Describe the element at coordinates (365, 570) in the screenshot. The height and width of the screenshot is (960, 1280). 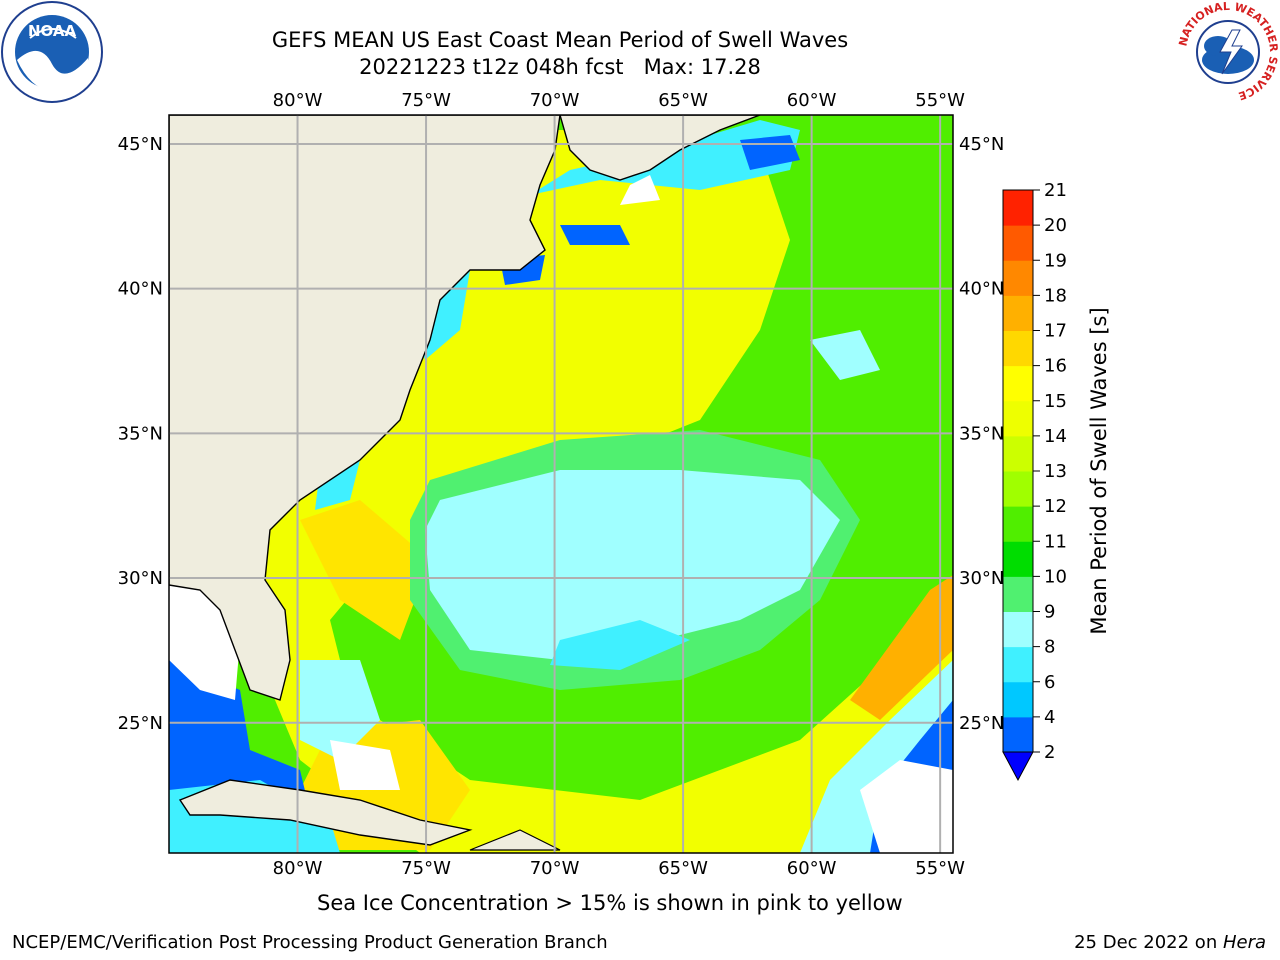
I see `swell-yellow-coastal` at that location.